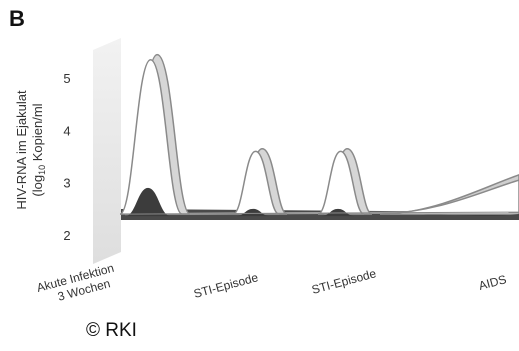  What do you see at coordinates (21, 150) in the screenshot?
I see `y-axis-label-line1: HIV-RNA im Ejakulat` at bounding box center [21, 150].